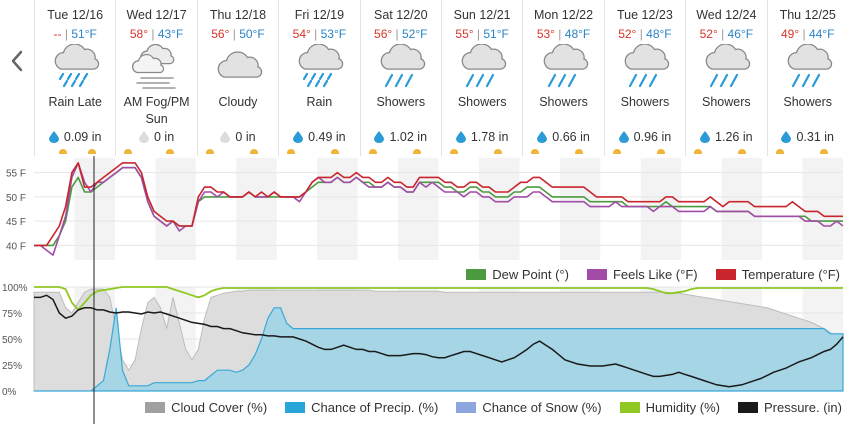 The image size is (848, 424). Describe the element at coordinates (529, 407) in the screenshot. I see `legend-item: Chance of Snow (%)` at that location.